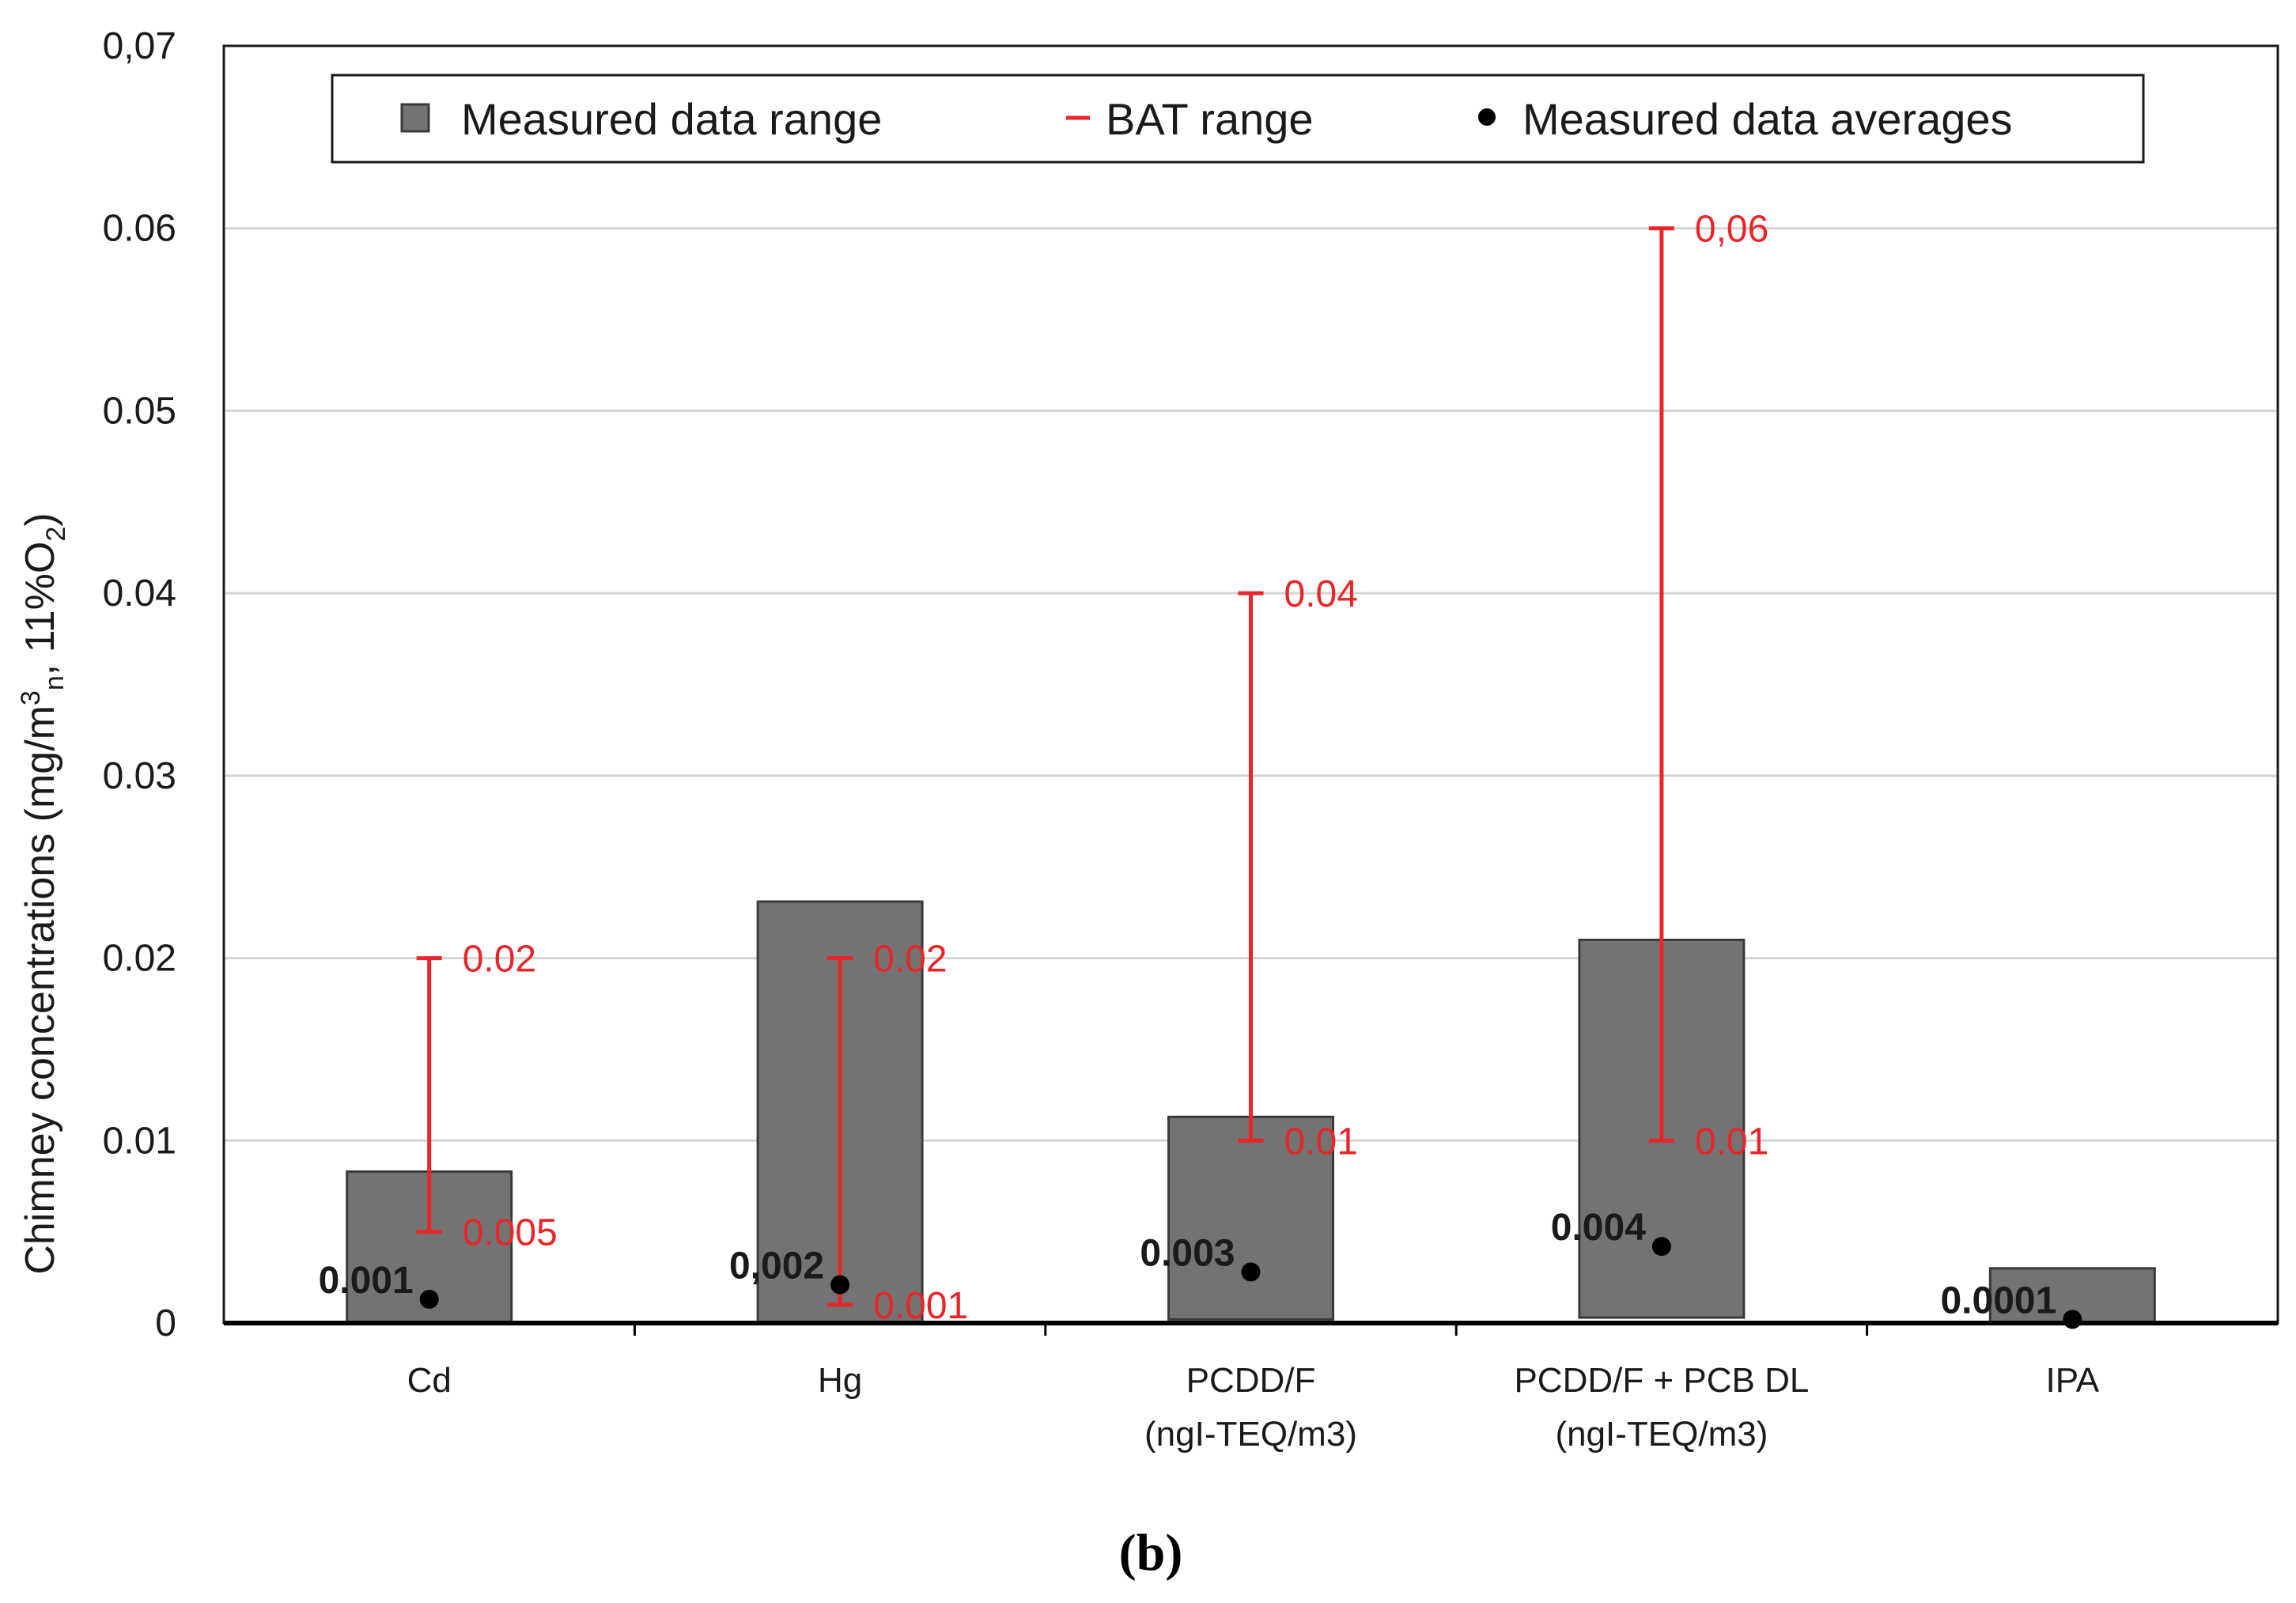 This screenshot has height=1603, width=2296. I want to click on averages, so click(1250, 1283).